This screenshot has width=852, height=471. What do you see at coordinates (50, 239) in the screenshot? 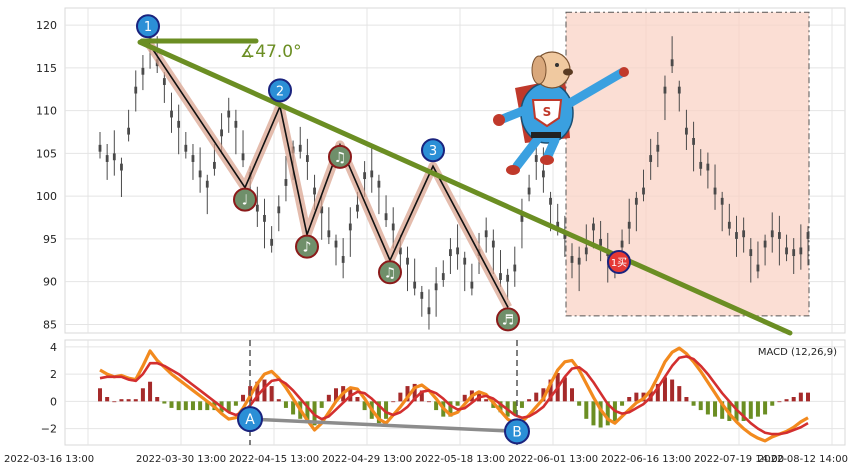
I see `price-y-tick: 95` at bounding box center [50, 239].